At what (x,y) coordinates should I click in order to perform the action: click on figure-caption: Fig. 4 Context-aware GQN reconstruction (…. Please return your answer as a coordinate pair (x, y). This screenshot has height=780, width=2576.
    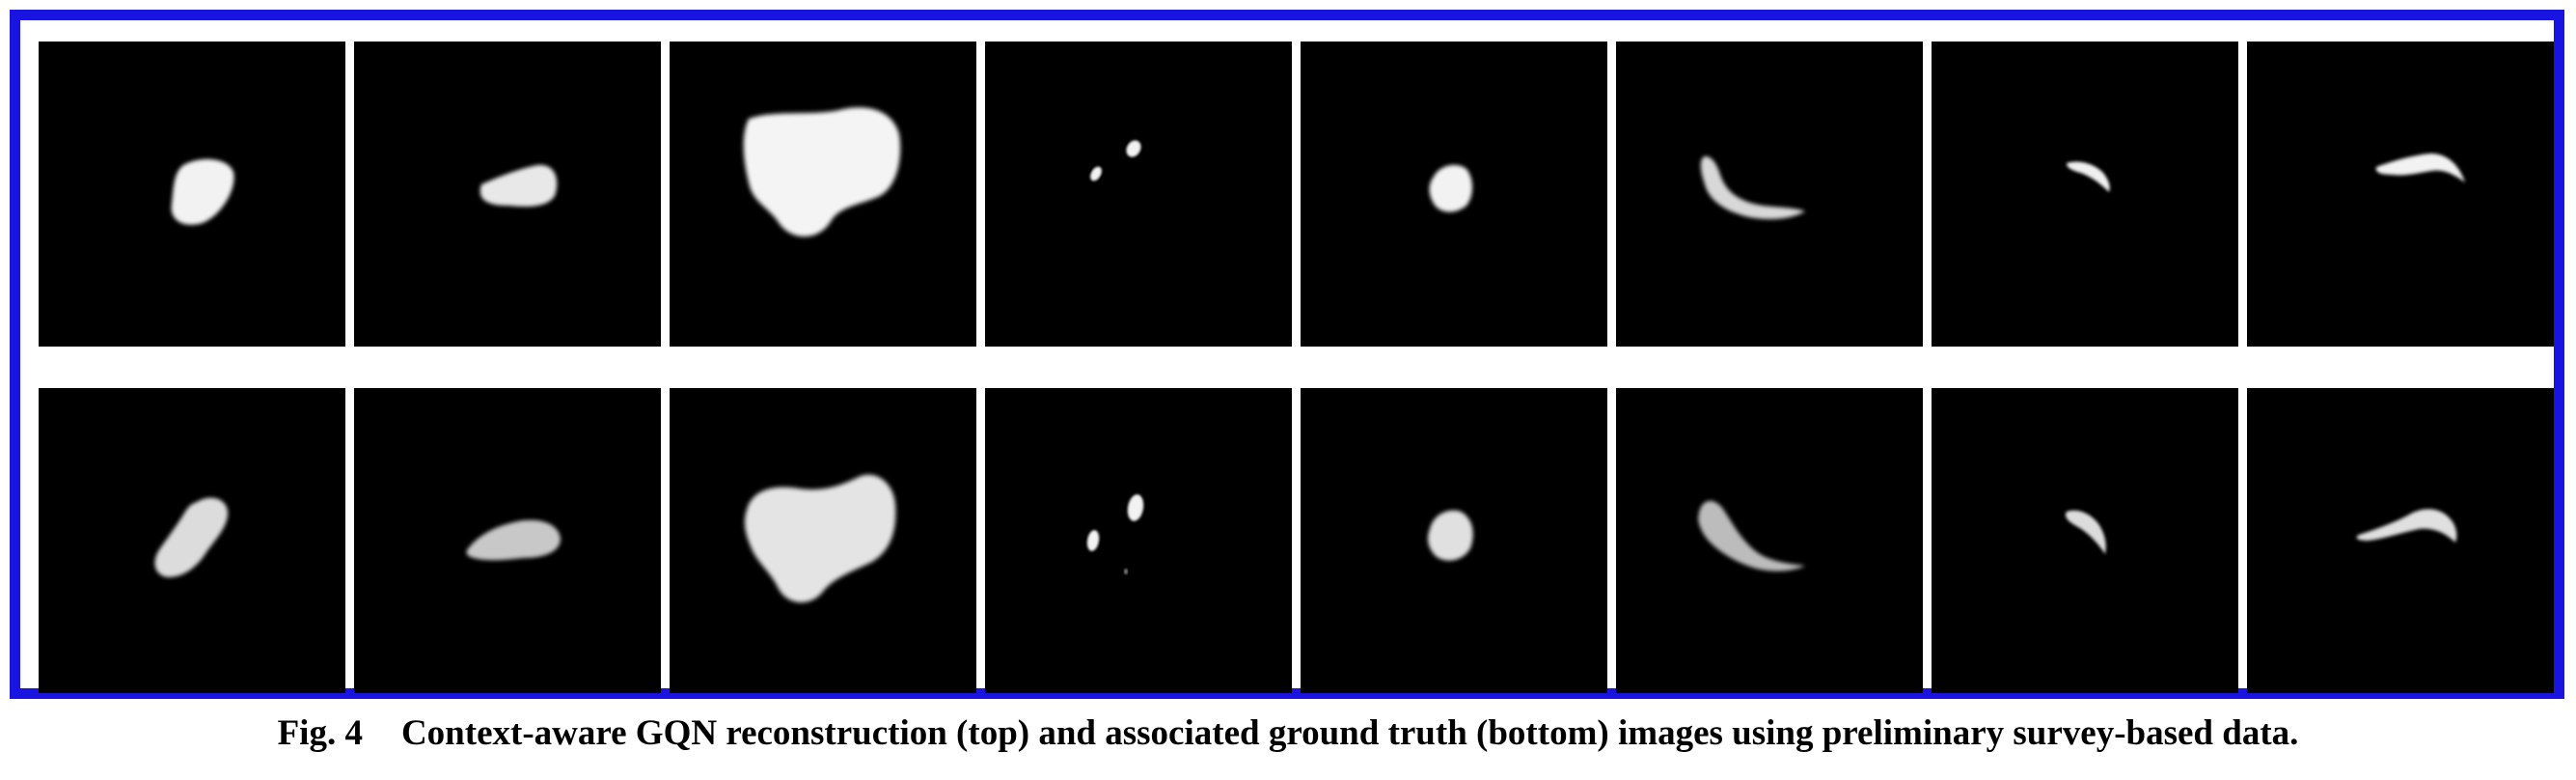
    Looking at the image, I should click on (1288, 733).